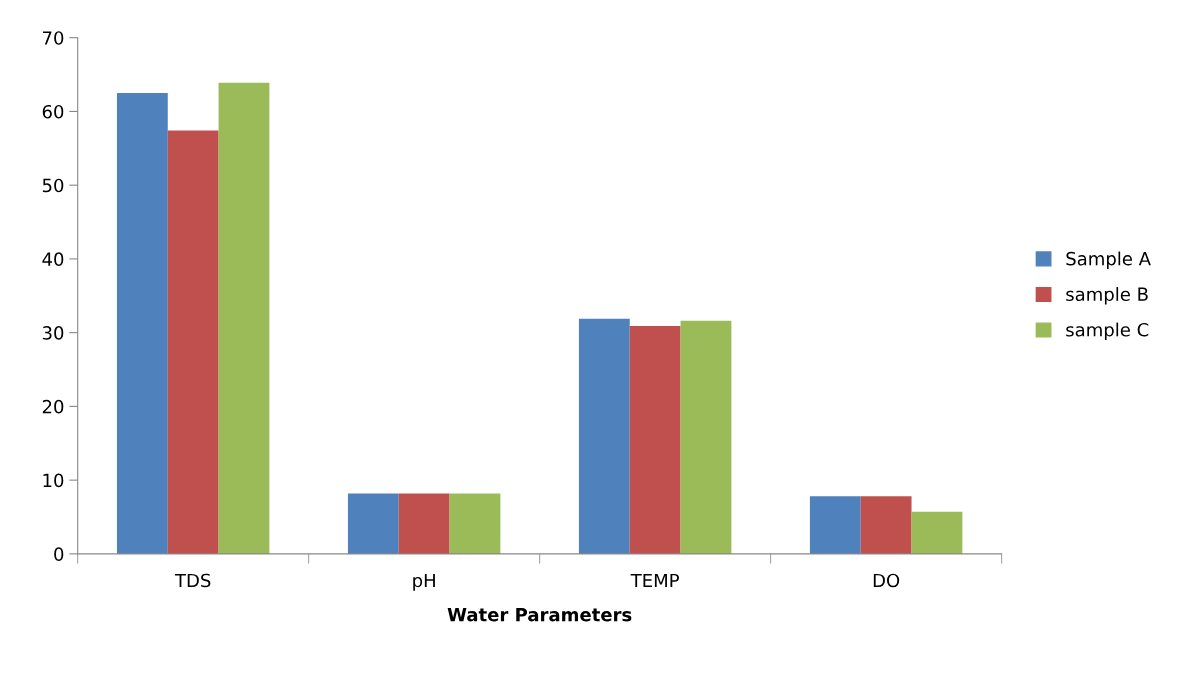  I want to click on legend-label: sample B, so click(1107, 296).